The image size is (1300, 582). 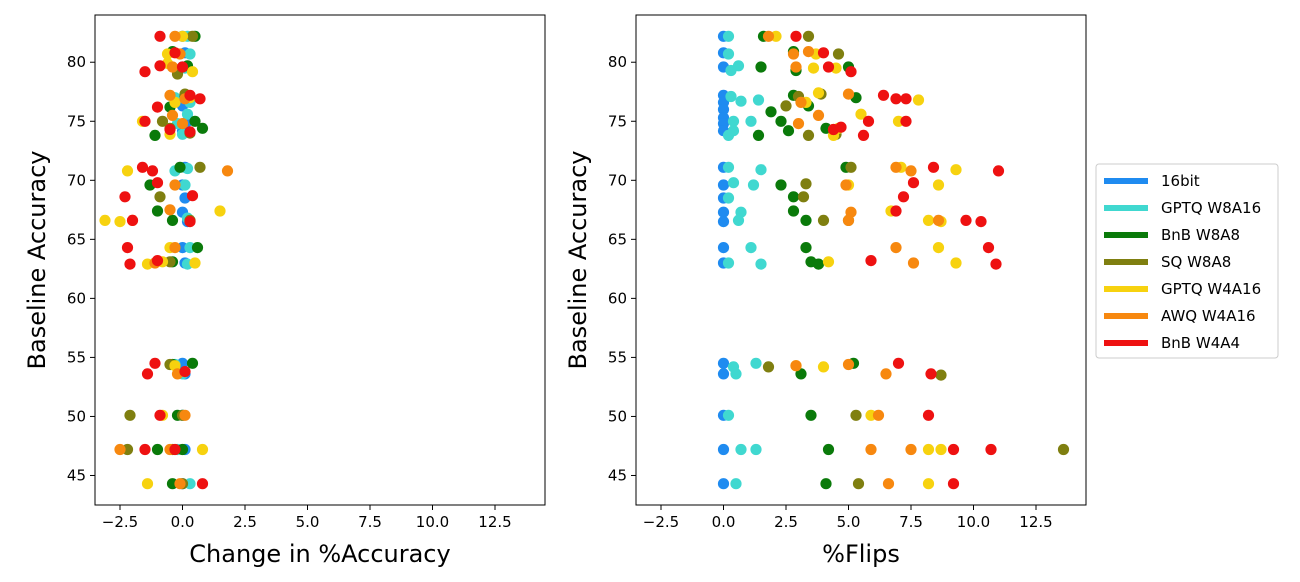 I want to click on x-tick-label: 2.5, so click(x=786, y=522).